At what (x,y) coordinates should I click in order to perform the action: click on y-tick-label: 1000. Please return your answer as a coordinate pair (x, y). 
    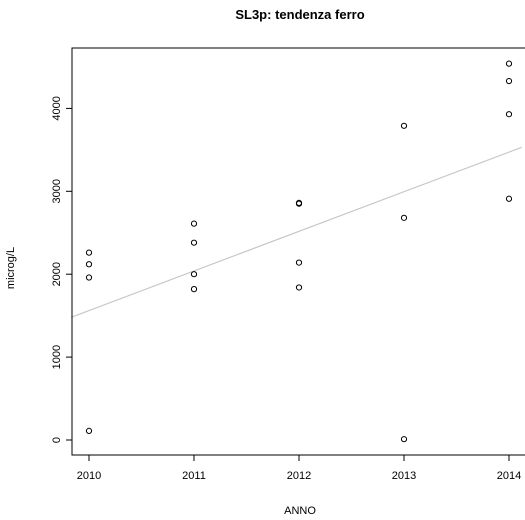
    Looking at the image, I should click on (57, 357).